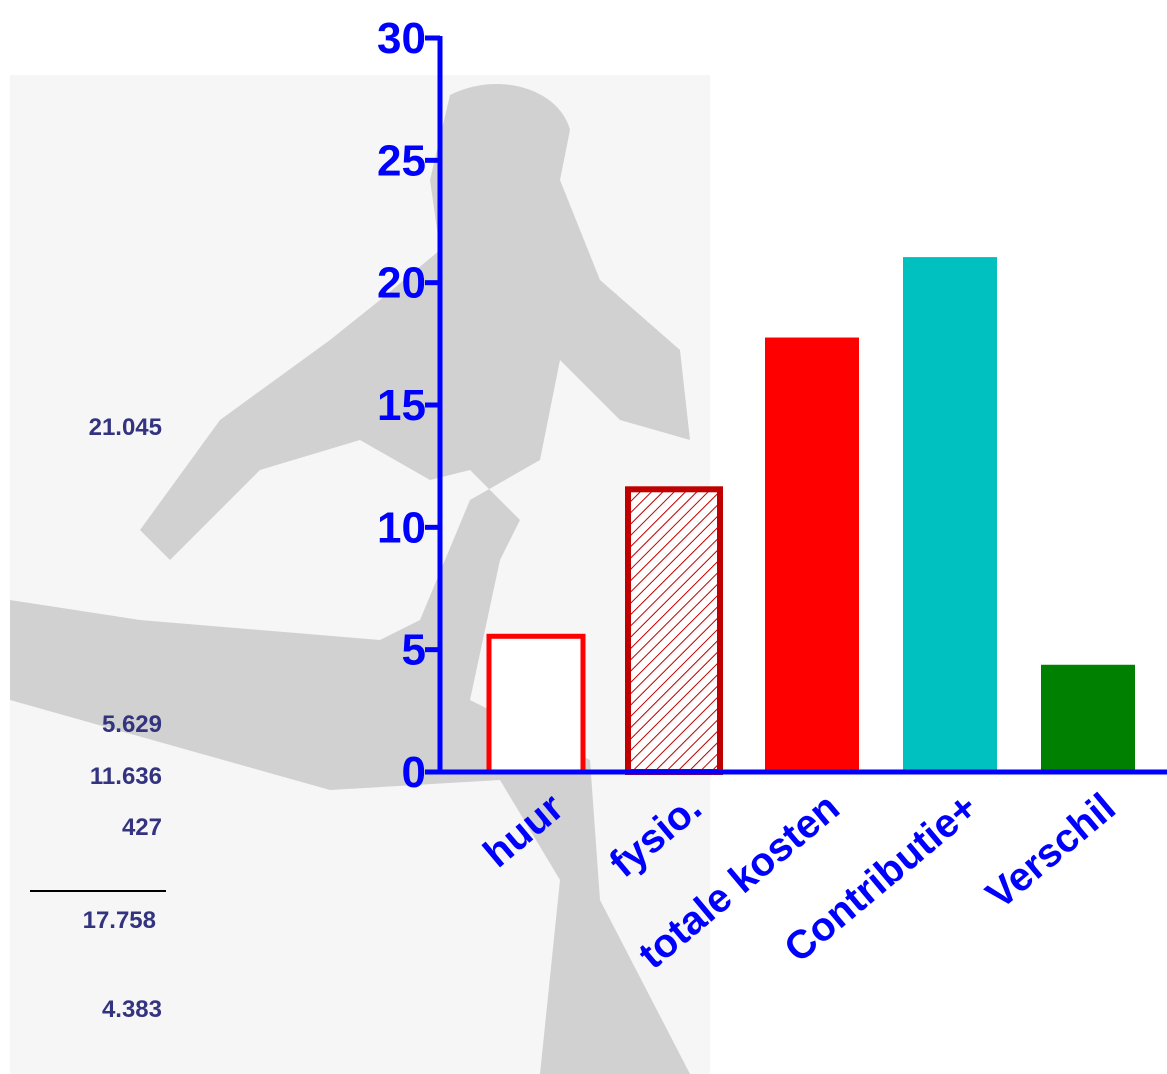 This screenshot has width=1167, height=1074. Describe the element at coordinates (132, 1009) in the screenshot. I see `side-number: 4.383` at that location.